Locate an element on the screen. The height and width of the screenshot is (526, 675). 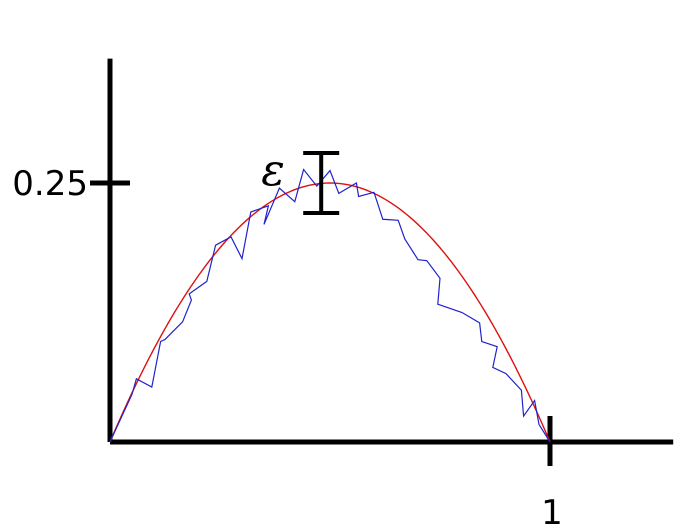
x-tick-label: 1 is located at coordinates (552, 509).